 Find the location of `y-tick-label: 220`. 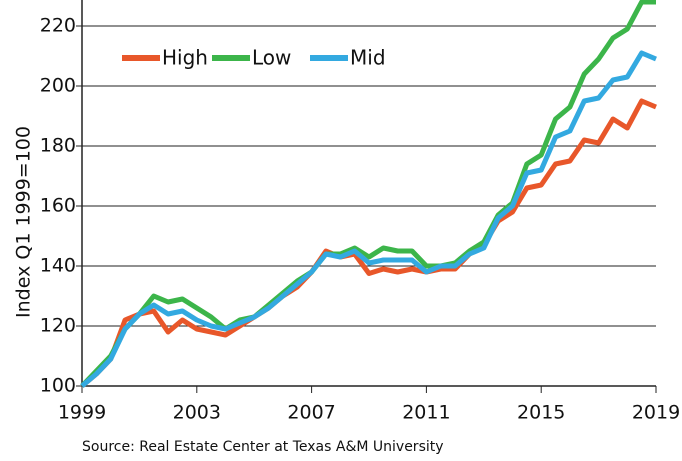

y-tick-label: 220 is located at coordinates (58, 26).